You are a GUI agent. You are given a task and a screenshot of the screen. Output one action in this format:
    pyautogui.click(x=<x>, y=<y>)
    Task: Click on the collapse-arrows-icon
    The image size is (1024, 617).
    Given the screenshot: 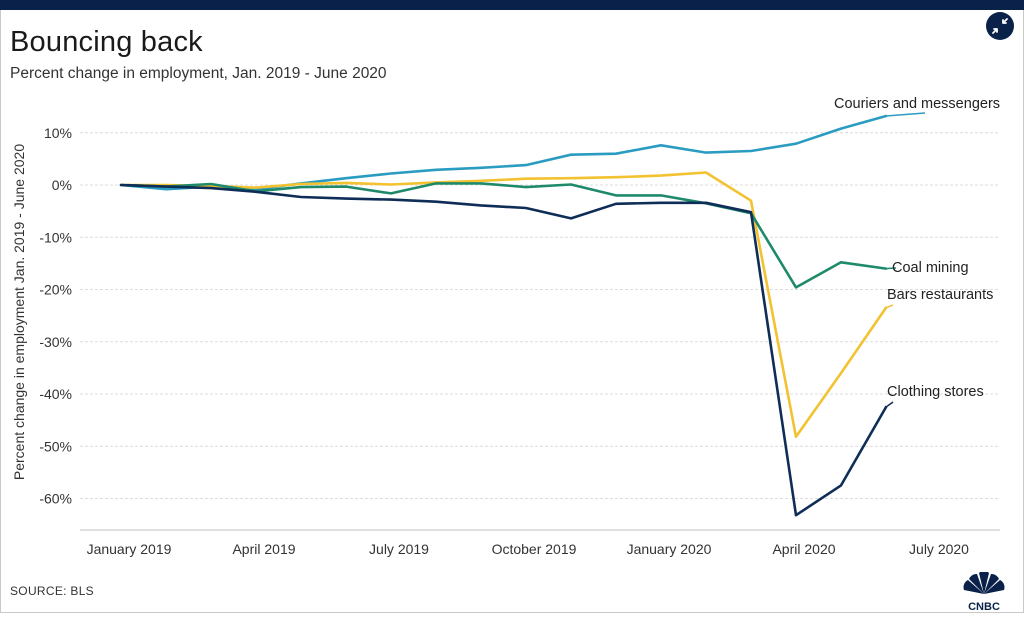 What is the action you would take?
    pyautogui.click(x=1000, y=26)
    